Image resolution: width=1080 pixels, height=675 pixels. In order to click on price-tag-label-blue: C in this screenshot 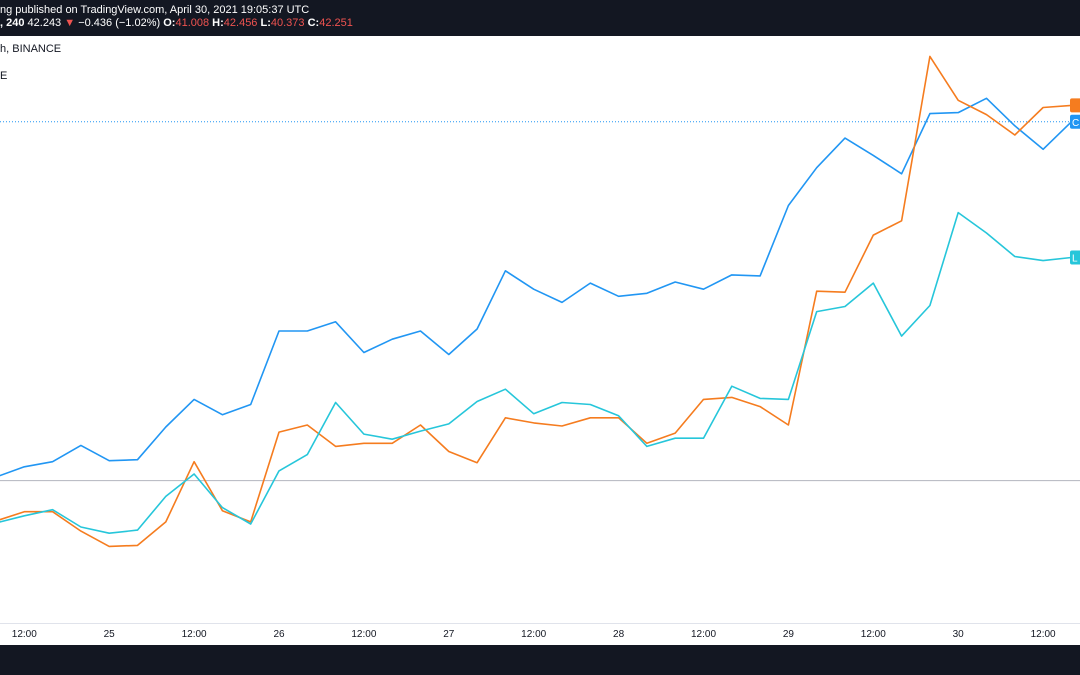, I will do `click(1075, 123)`.